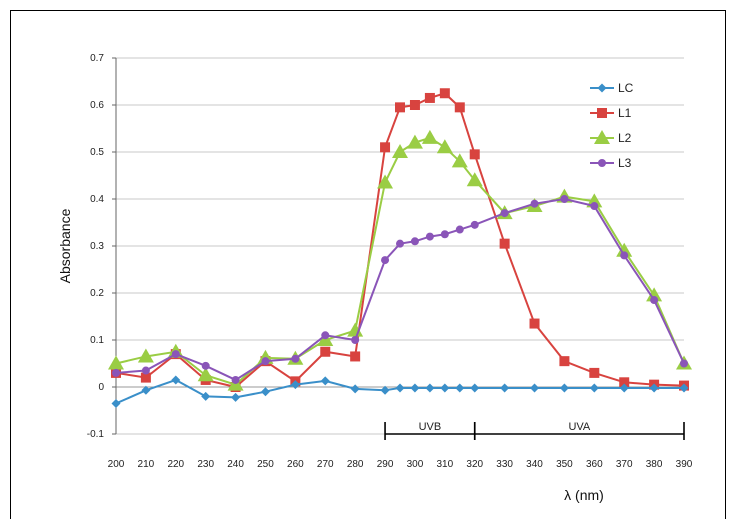 This screenshot has width=736, height=519. I want to click on x-tick-label: 270, so click(325, 464).